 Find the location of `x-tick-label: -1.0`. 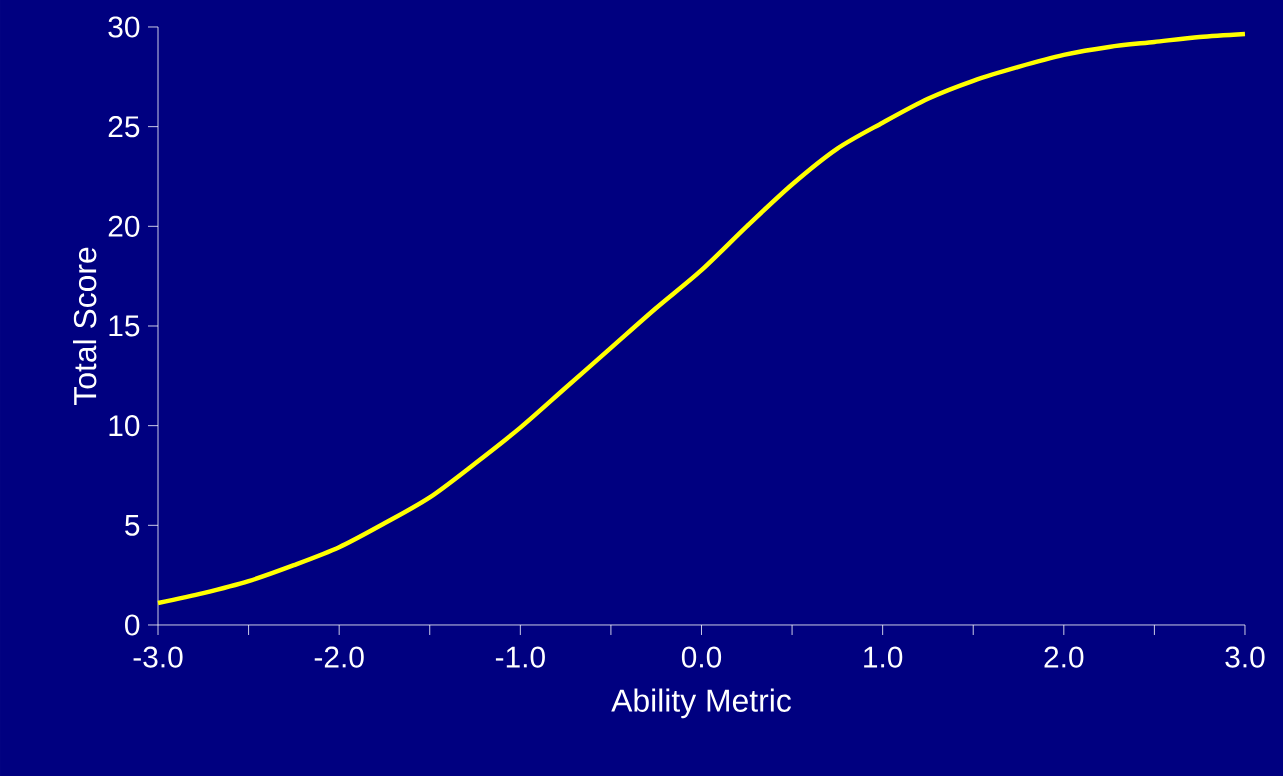

x-tick-label: -1.0 is located at coordinates (520, 657).